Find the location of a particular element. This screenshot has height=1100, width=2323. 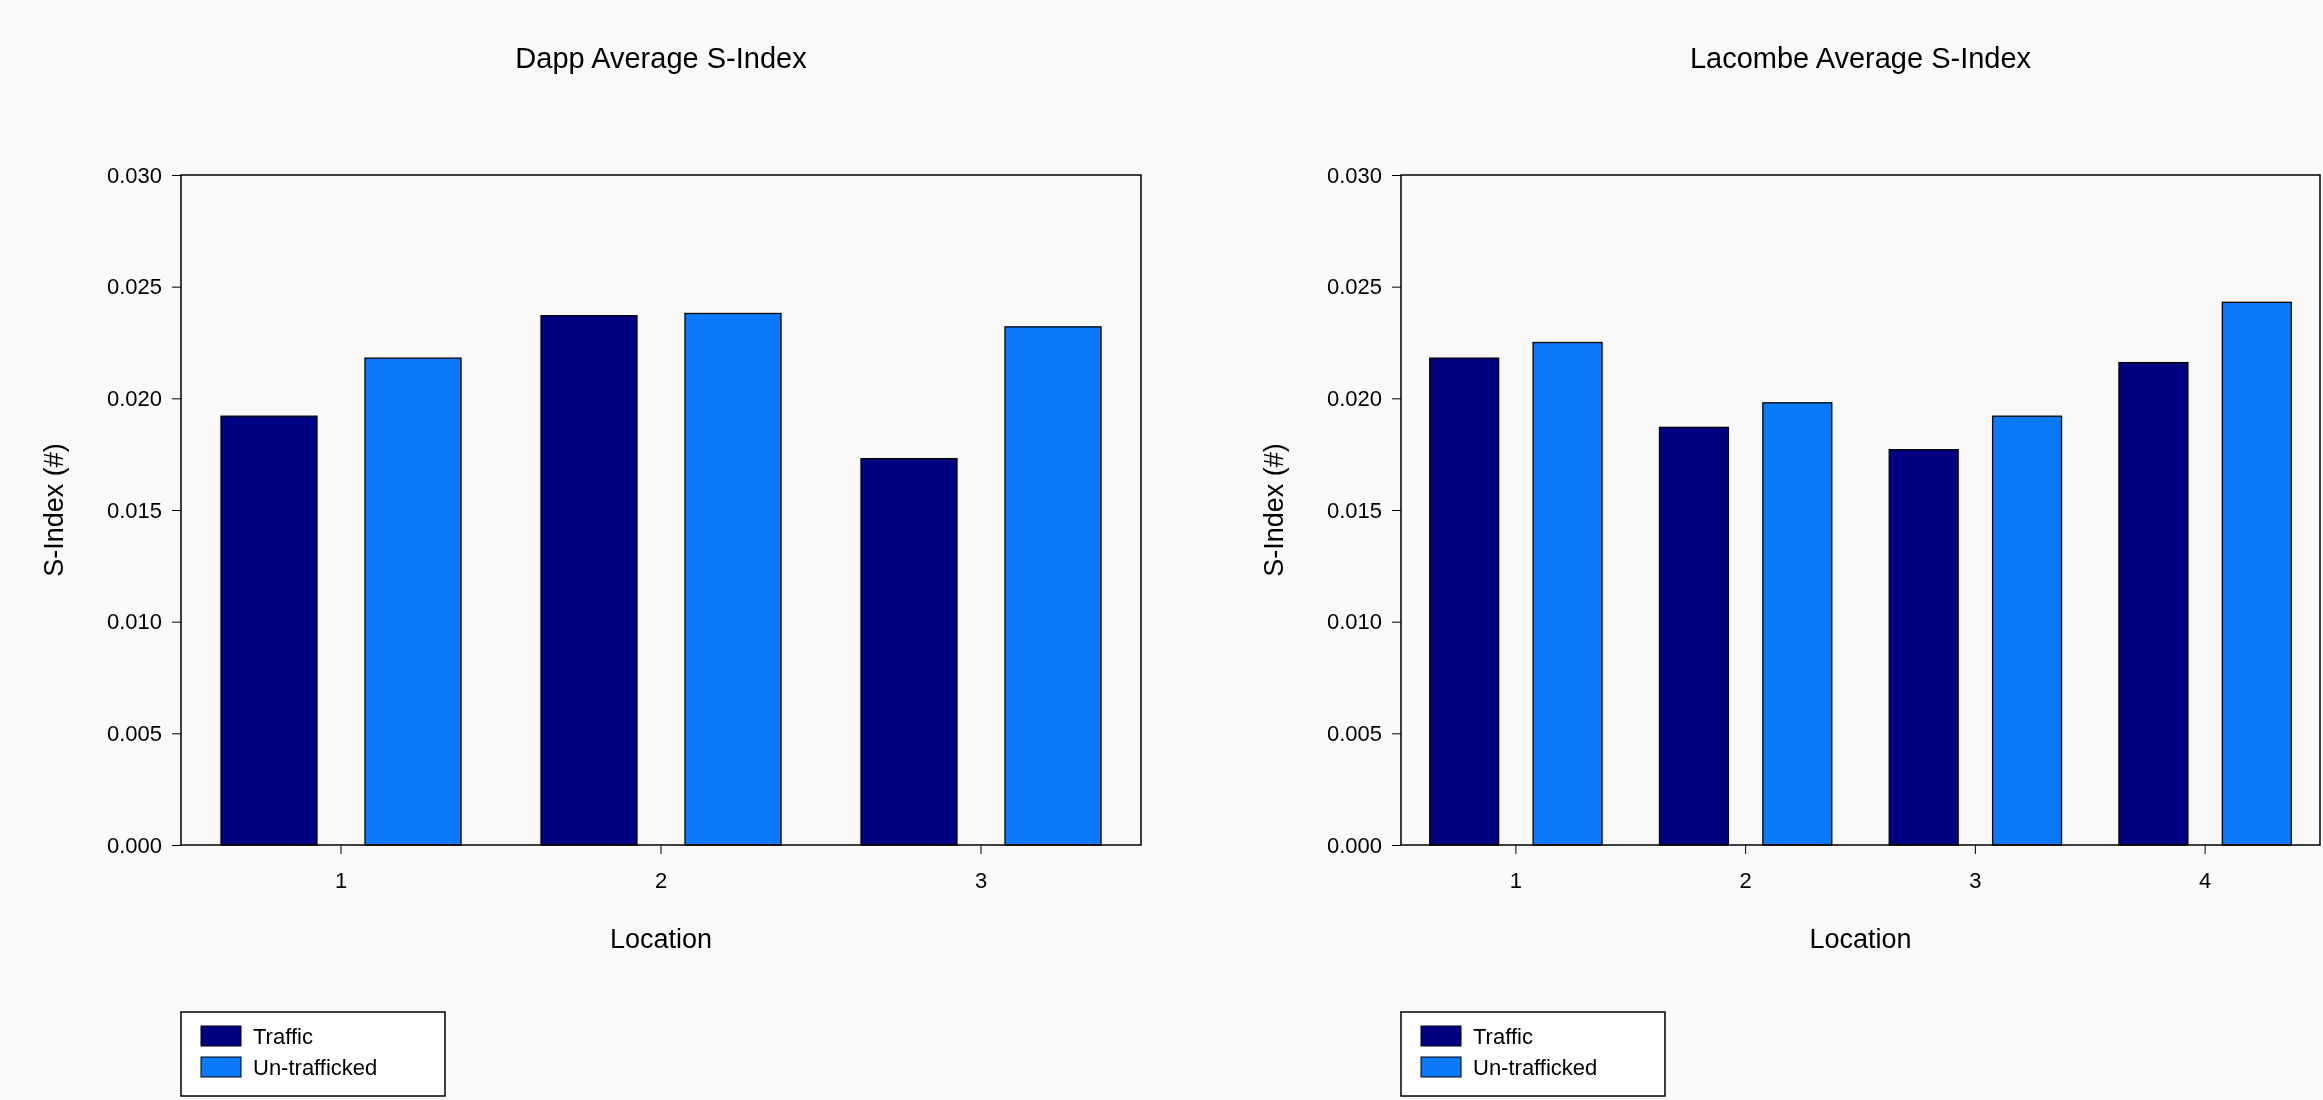

x-tick-label: 4 is located at coordinates (2205, 880).